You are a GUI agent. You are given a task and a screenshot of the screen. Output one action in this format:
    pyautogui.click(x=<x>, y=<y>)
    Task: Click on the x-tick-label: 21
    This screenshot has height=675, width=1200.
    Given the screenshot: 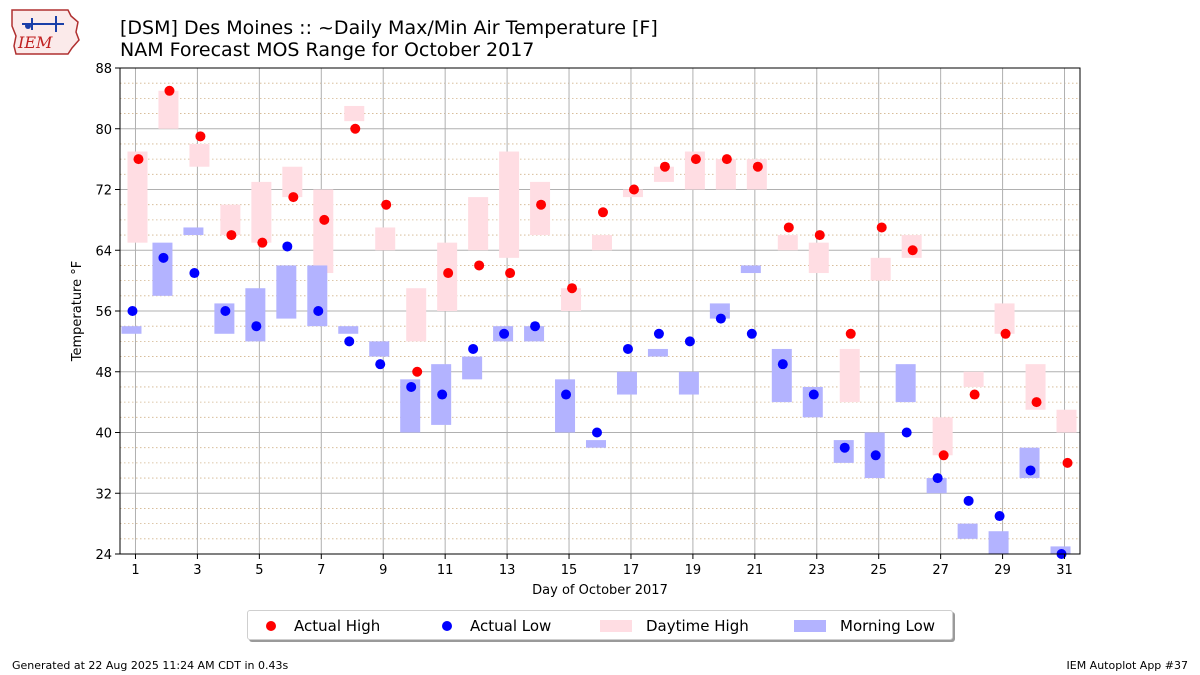 What is the action you would take?
    pyautogui.click(x=755, y=570)
    